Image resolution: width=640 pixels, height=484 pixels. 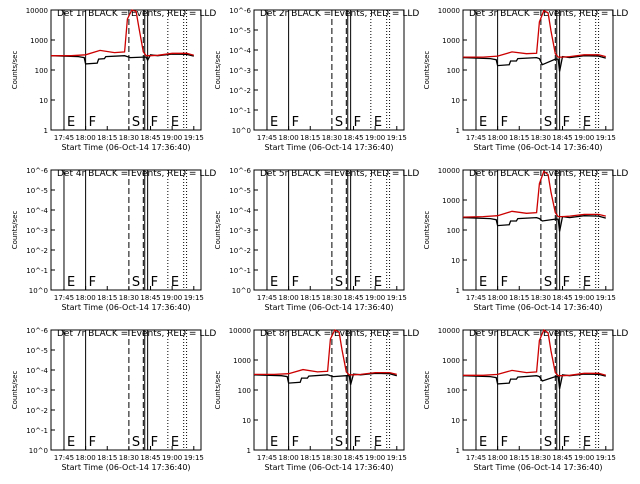 I want to click on y-tick-label: 10^-6, so click(x=240, y=11).